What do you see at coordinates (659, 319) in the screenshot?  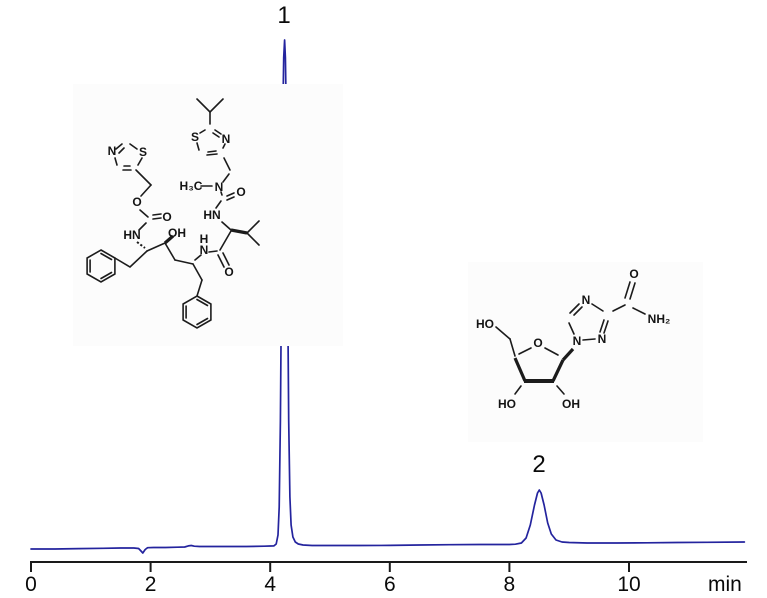 I see `svg-text: NH₂` at bounding box center [659, 319].